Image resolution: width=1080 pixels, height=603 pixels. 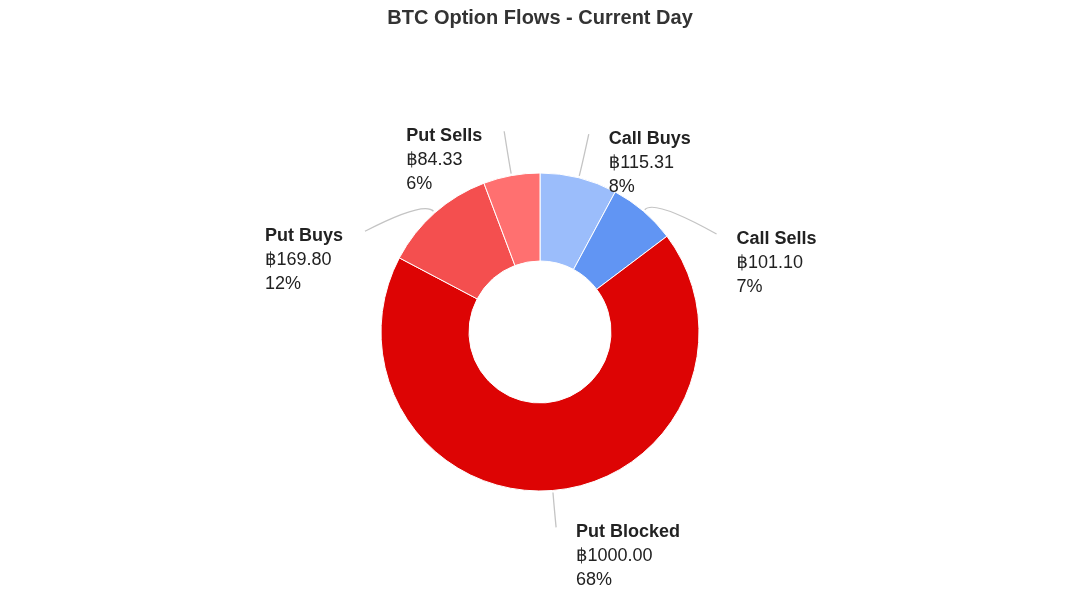 What do you see at coordinates (303, 235) in the screenshot?
I see `slice-label: Put Buys` at bounding box center [303, 235].